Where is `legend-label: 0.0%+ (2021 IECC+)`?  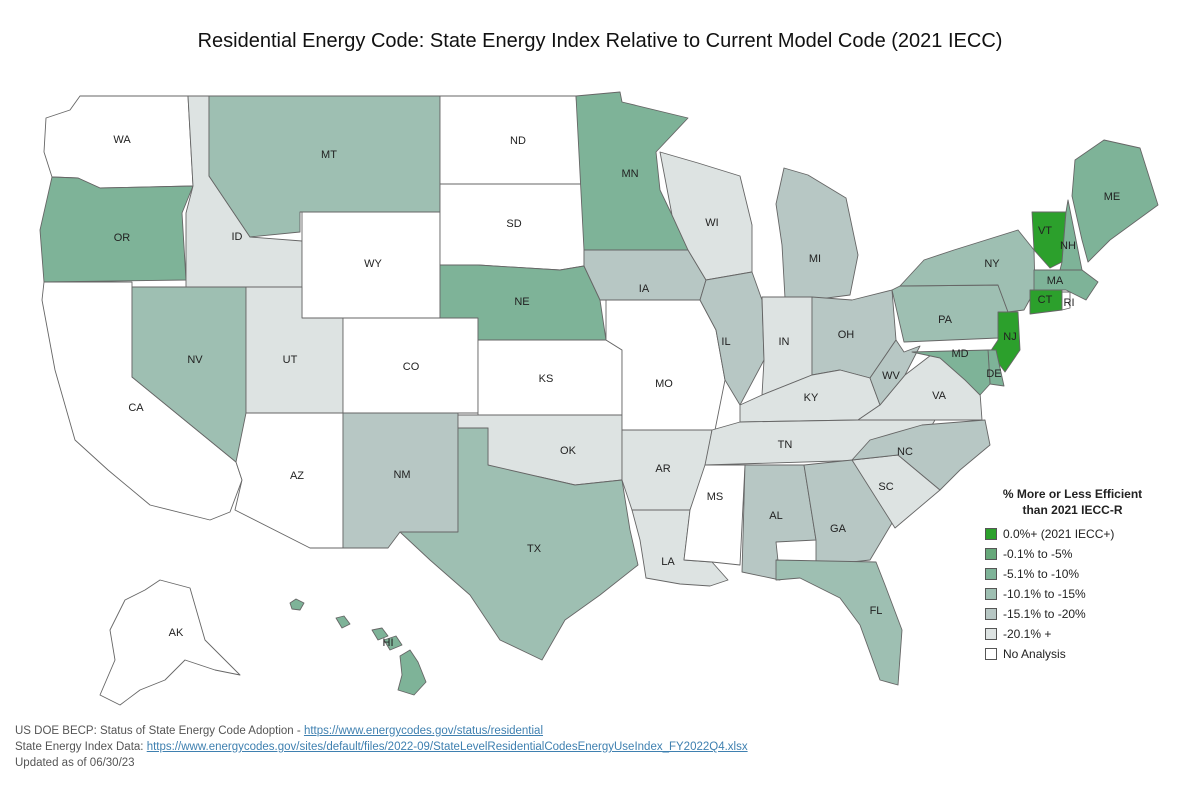 legend-label: 0.0%+ (2021 IECC+) is located at coordinates (1059, 534).